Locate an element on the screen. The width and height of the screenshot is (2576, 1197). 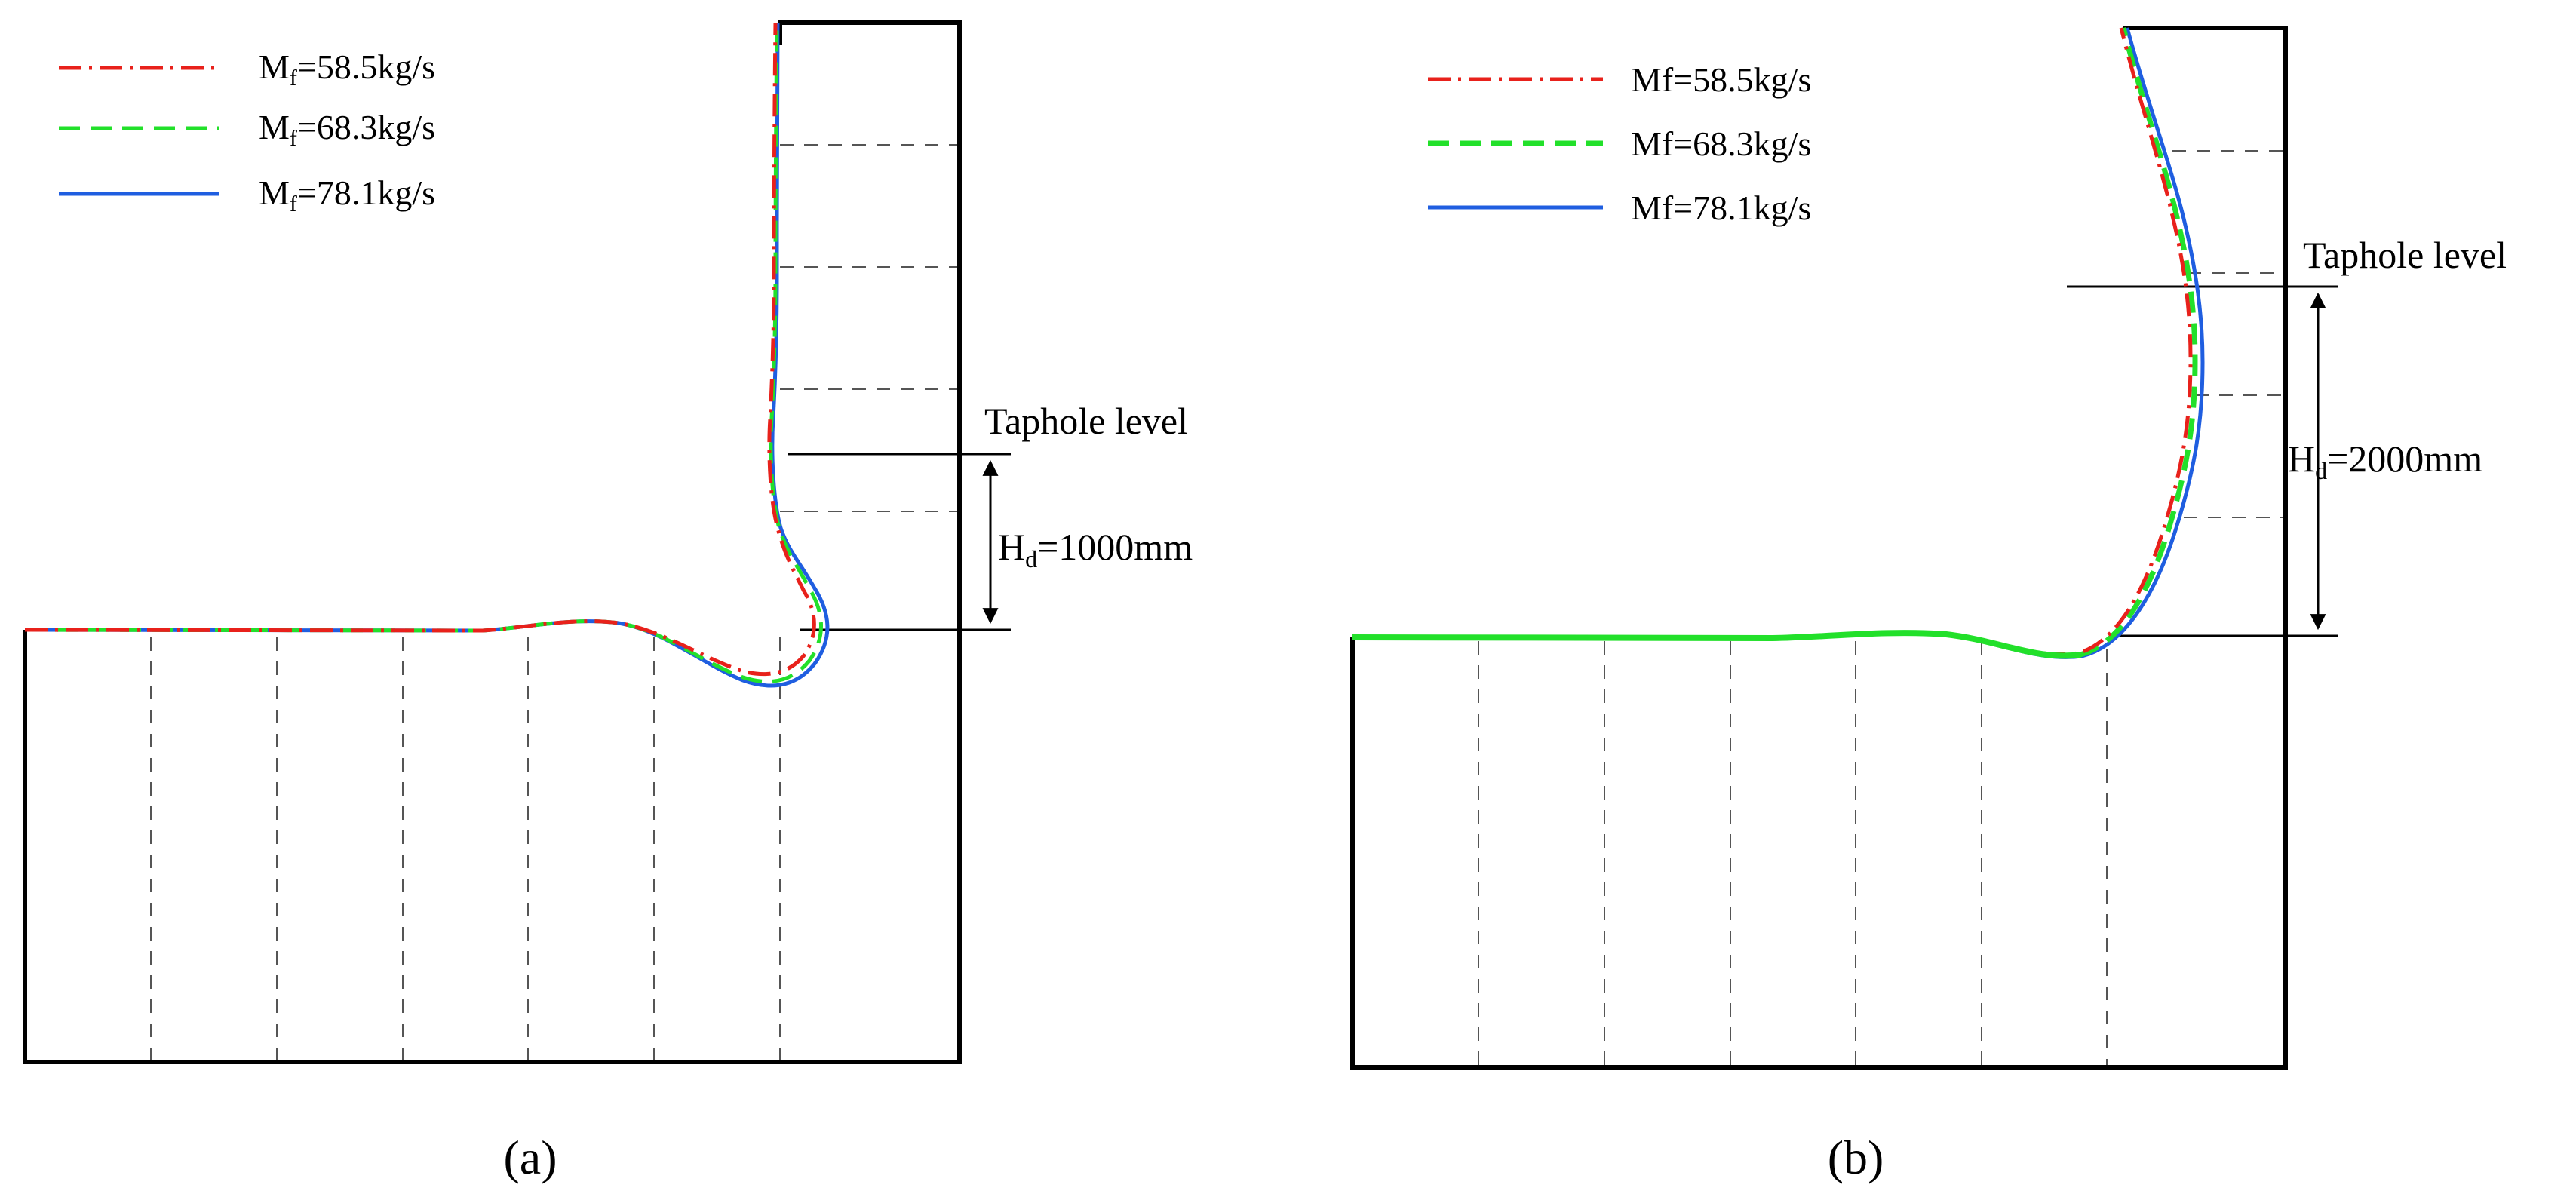
panel-b-legend-label-3: Mf=78.1kg/s is located at coordinates (1721, 208).